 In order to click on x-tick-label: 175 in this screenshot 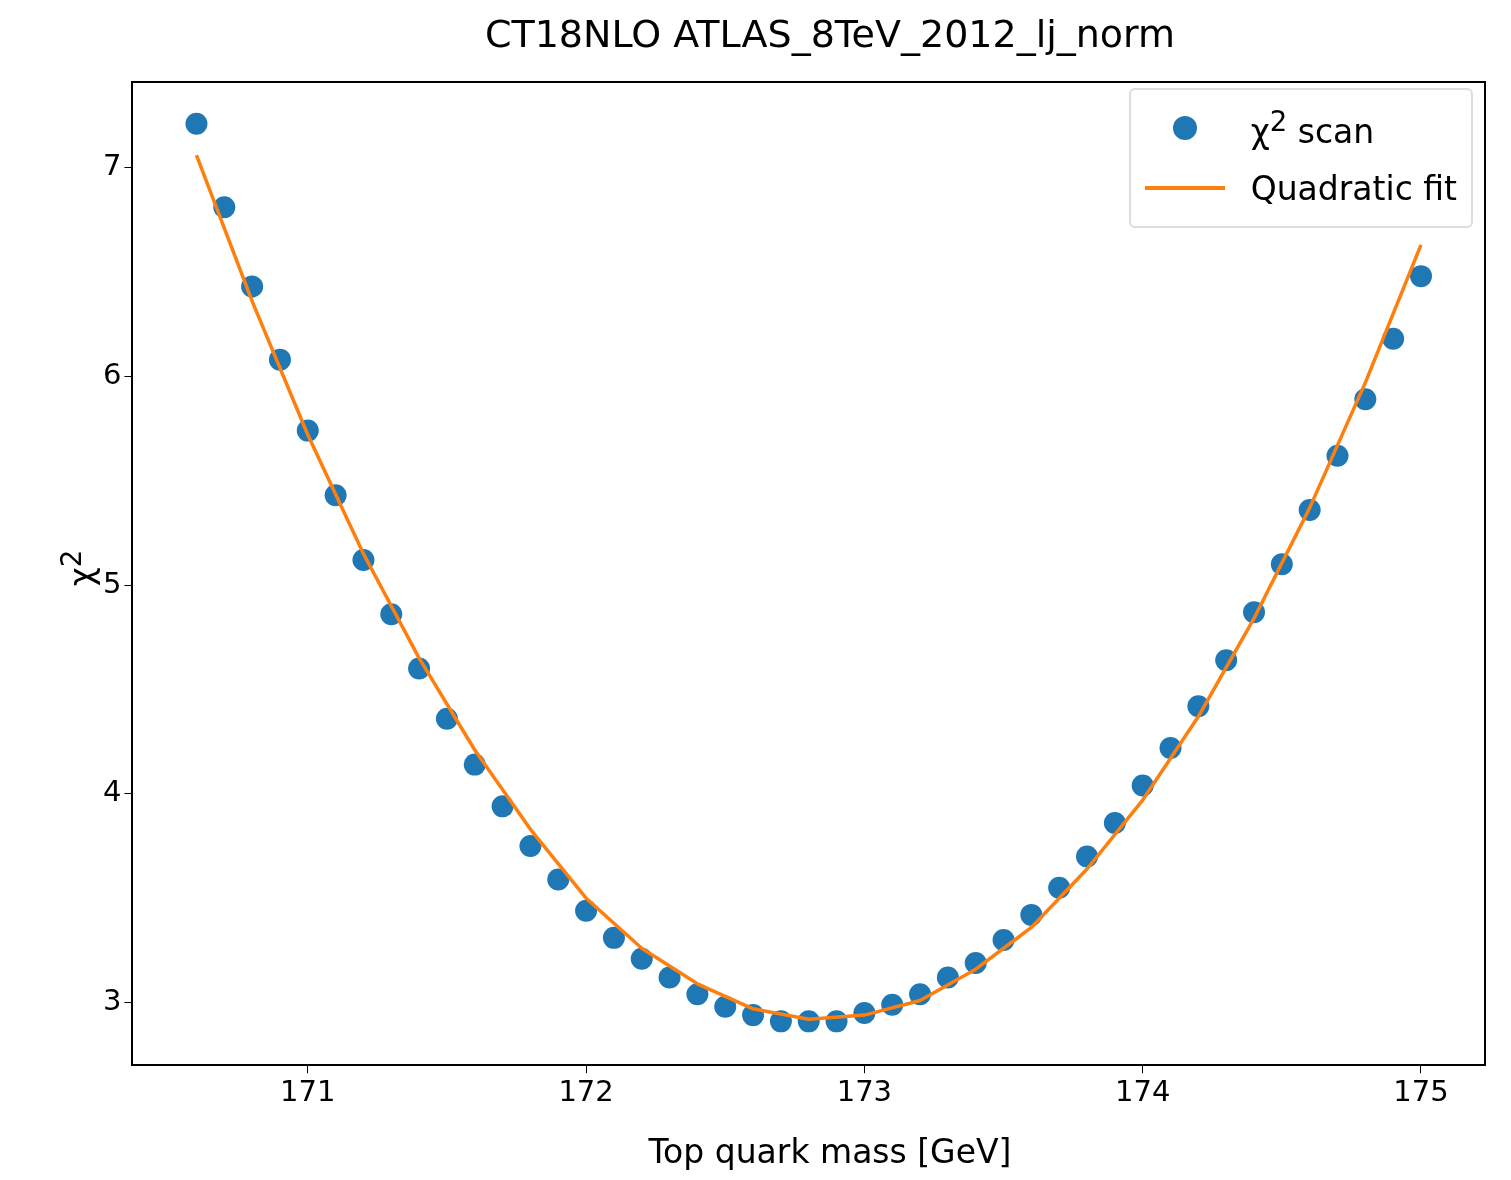, I will do `click(1421, 1091)`.